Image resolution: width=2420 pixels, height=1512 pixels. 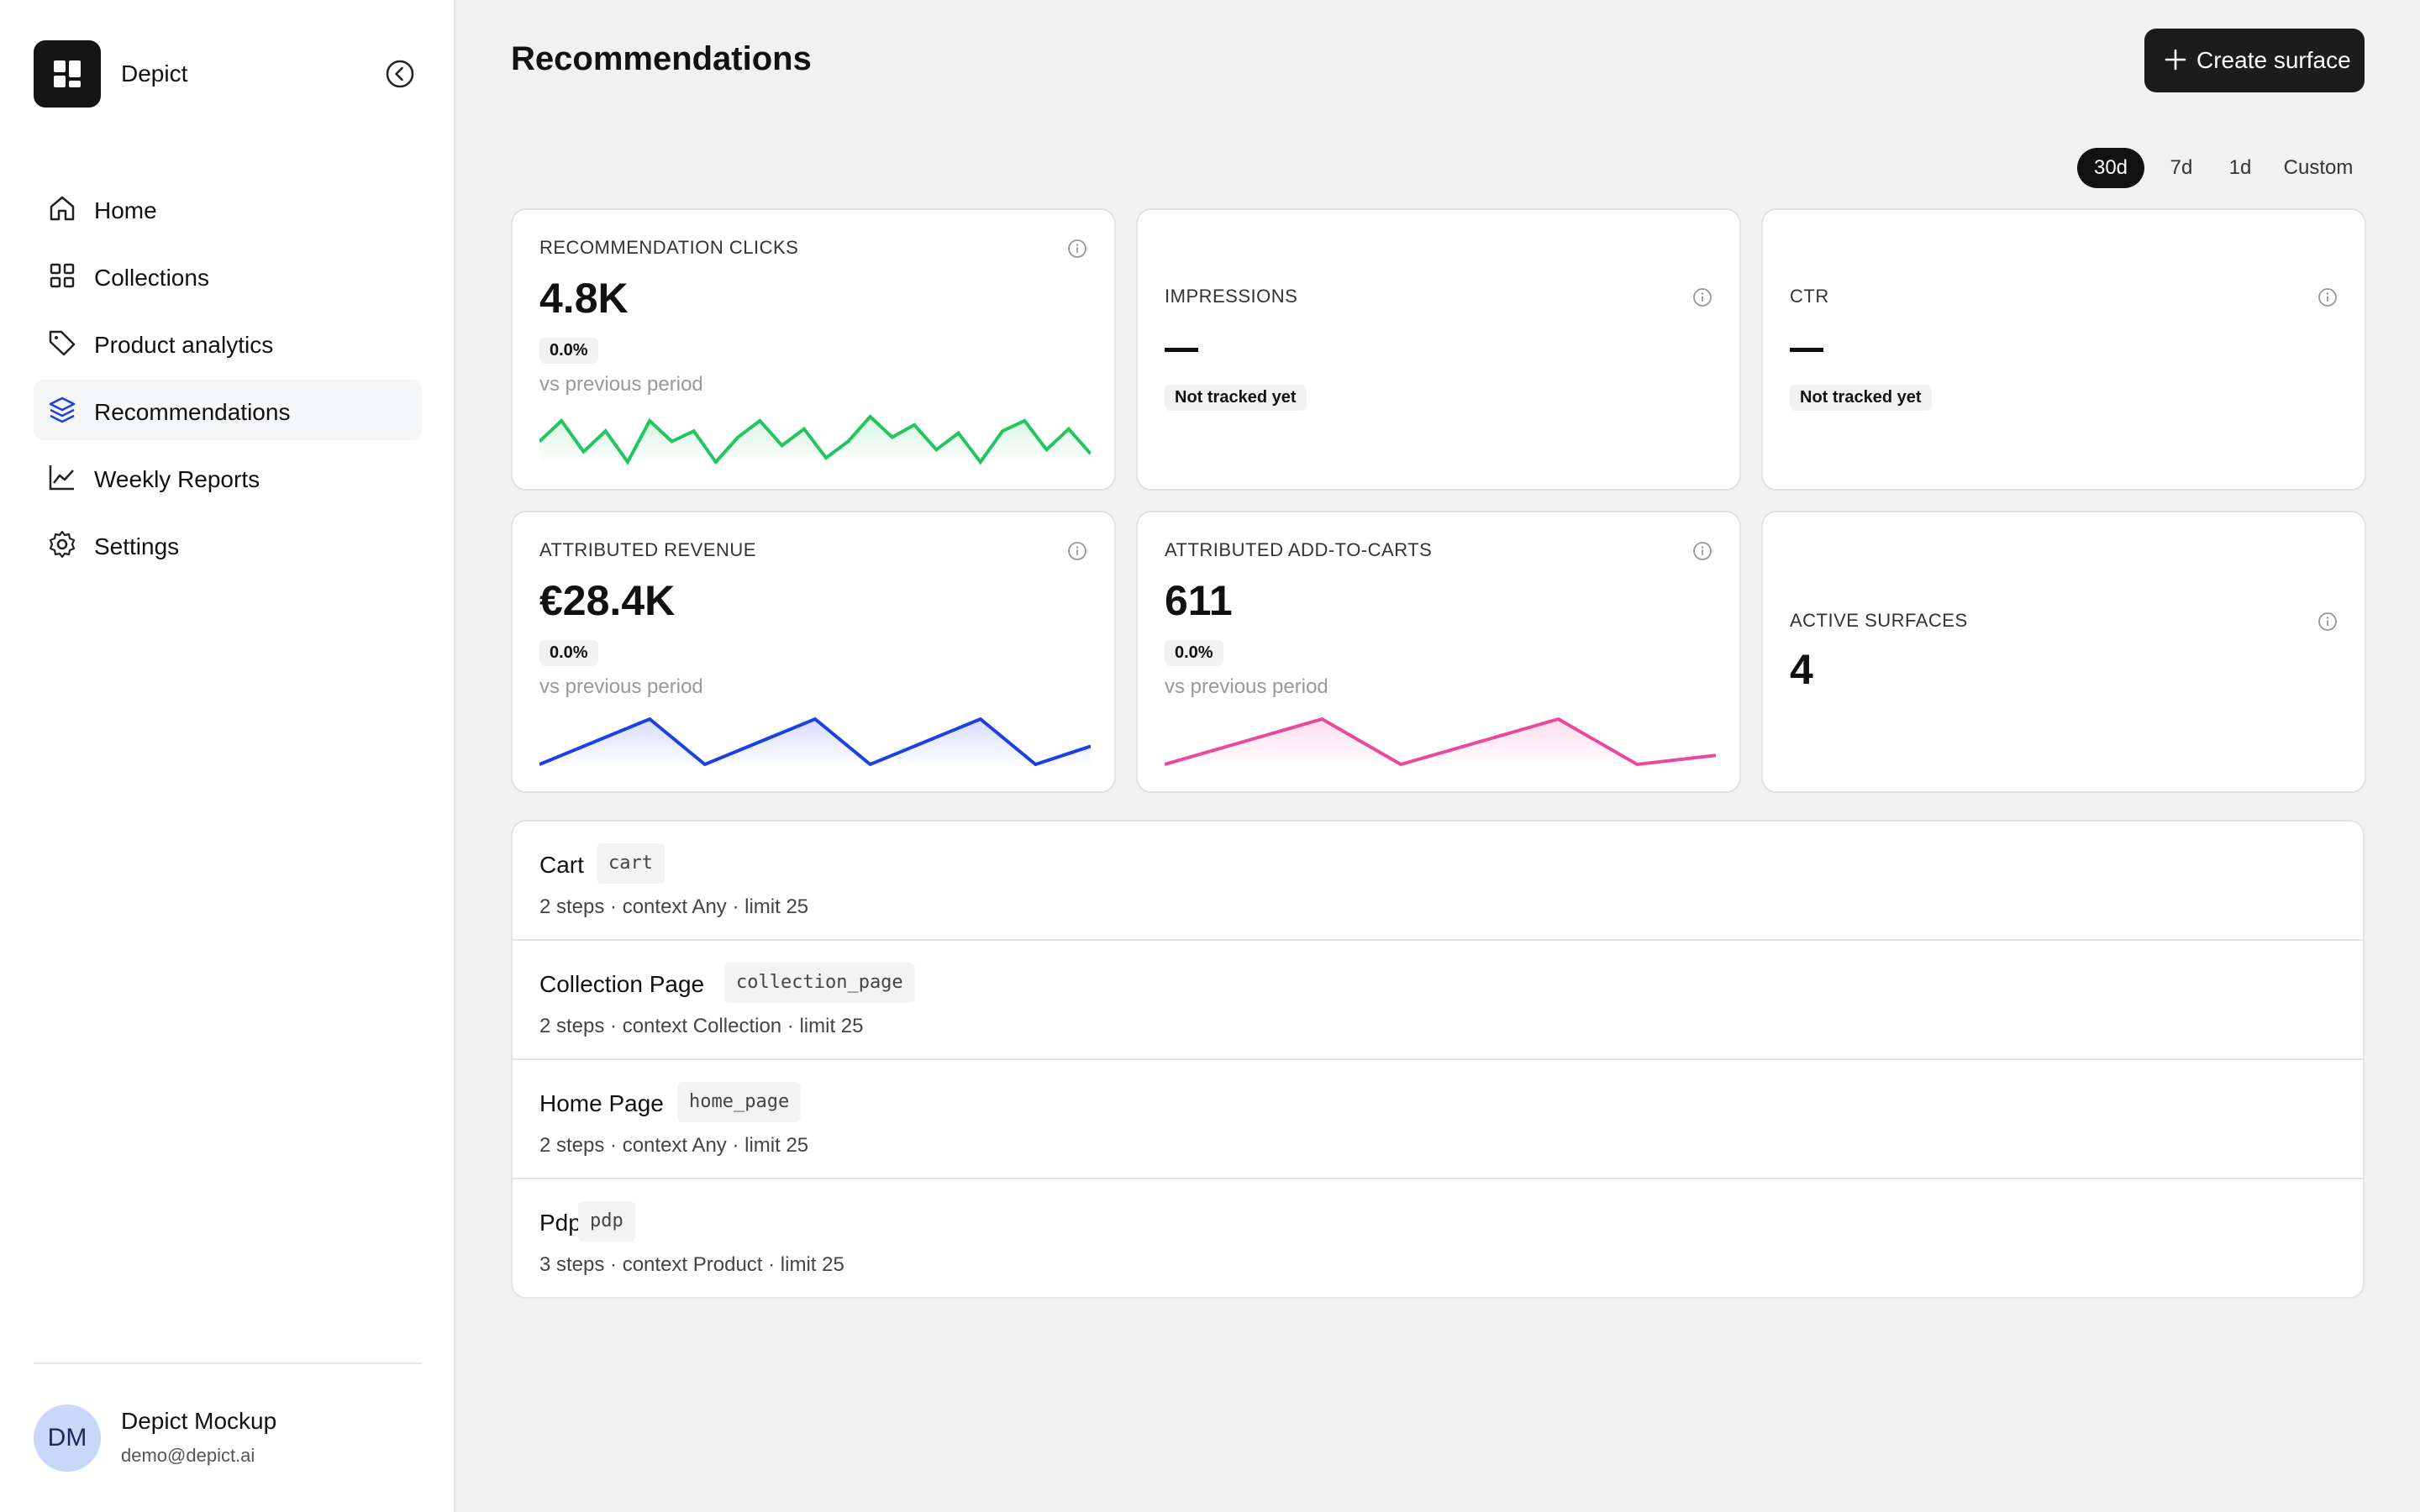 What do you see at coordinates (137, 546) in the screenshot?
I see `sidebar-item-label: Settings` at bounding box center [137, 546].